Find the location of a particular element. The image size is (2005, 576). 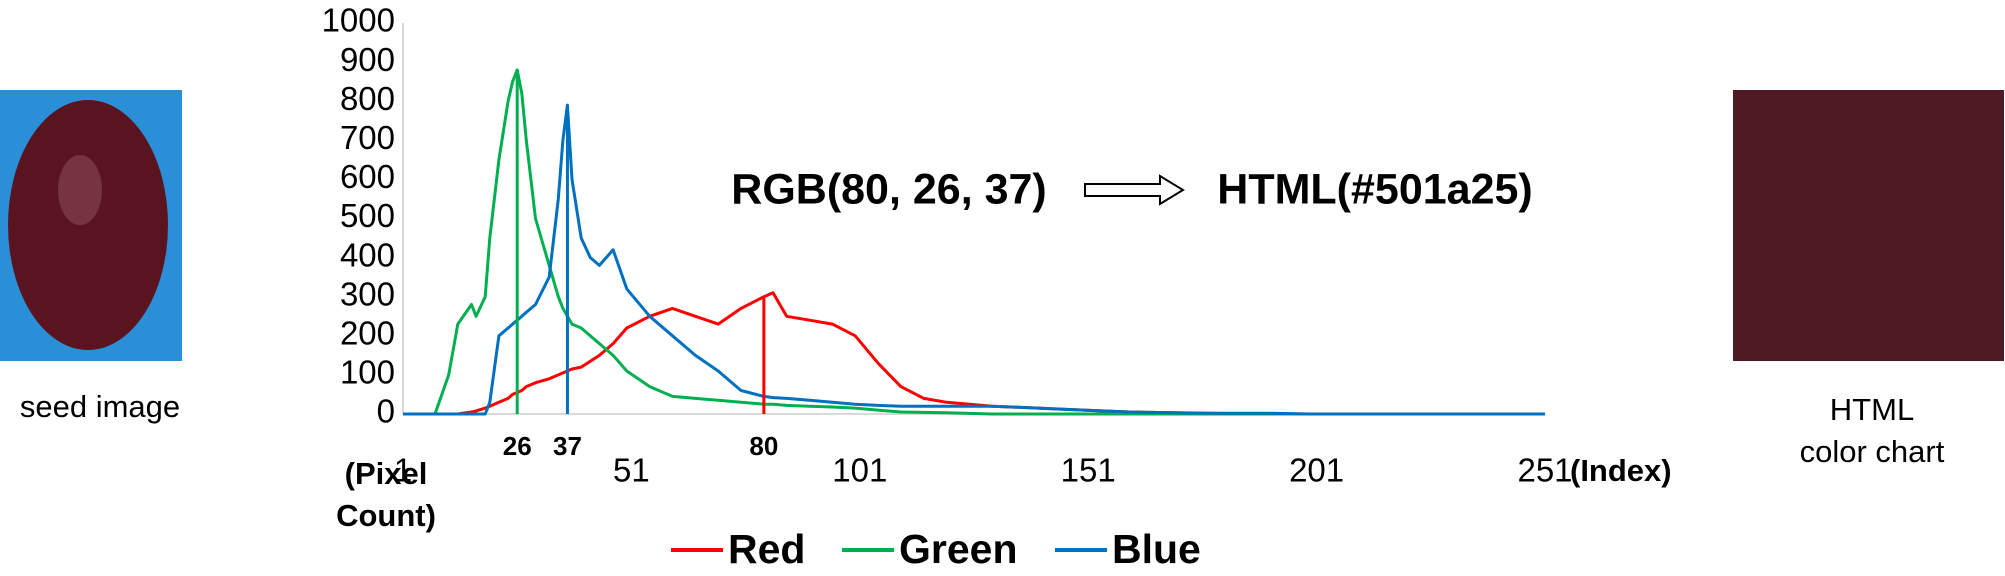

arrow is located at coordinates (1134, 190).